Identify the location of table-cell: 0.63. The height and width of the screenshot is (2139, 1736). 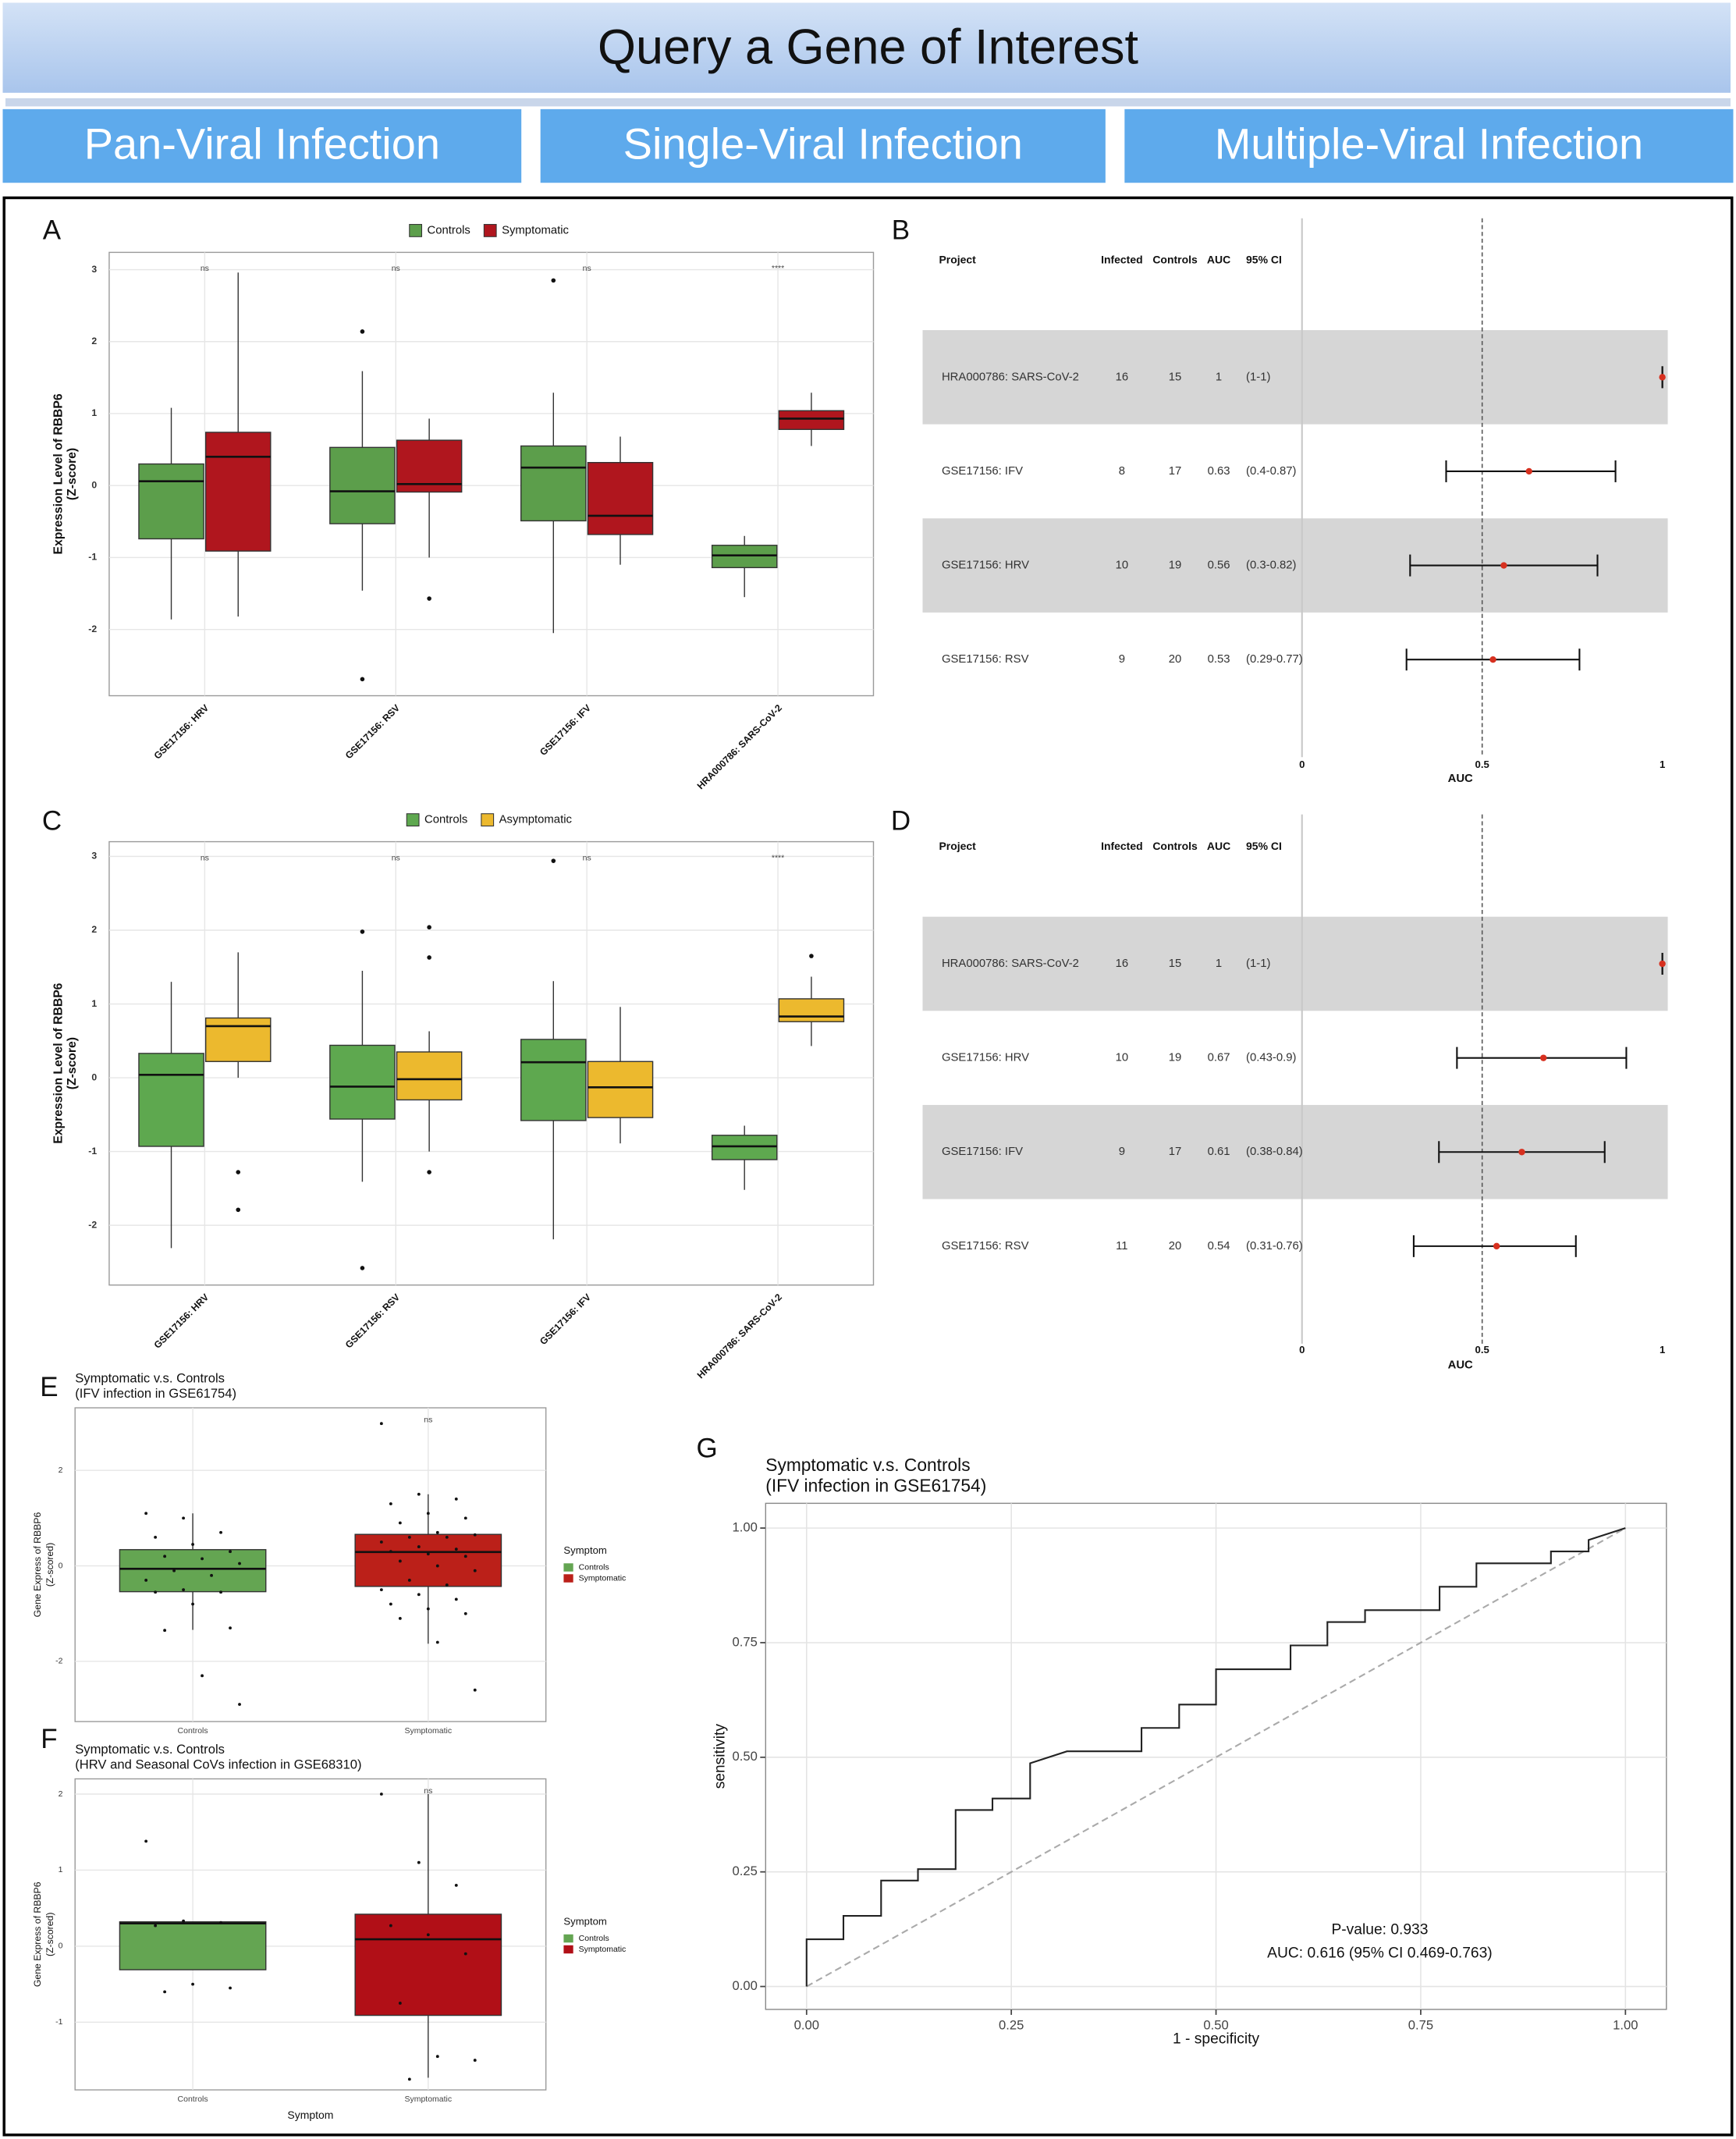
(1219, 472).